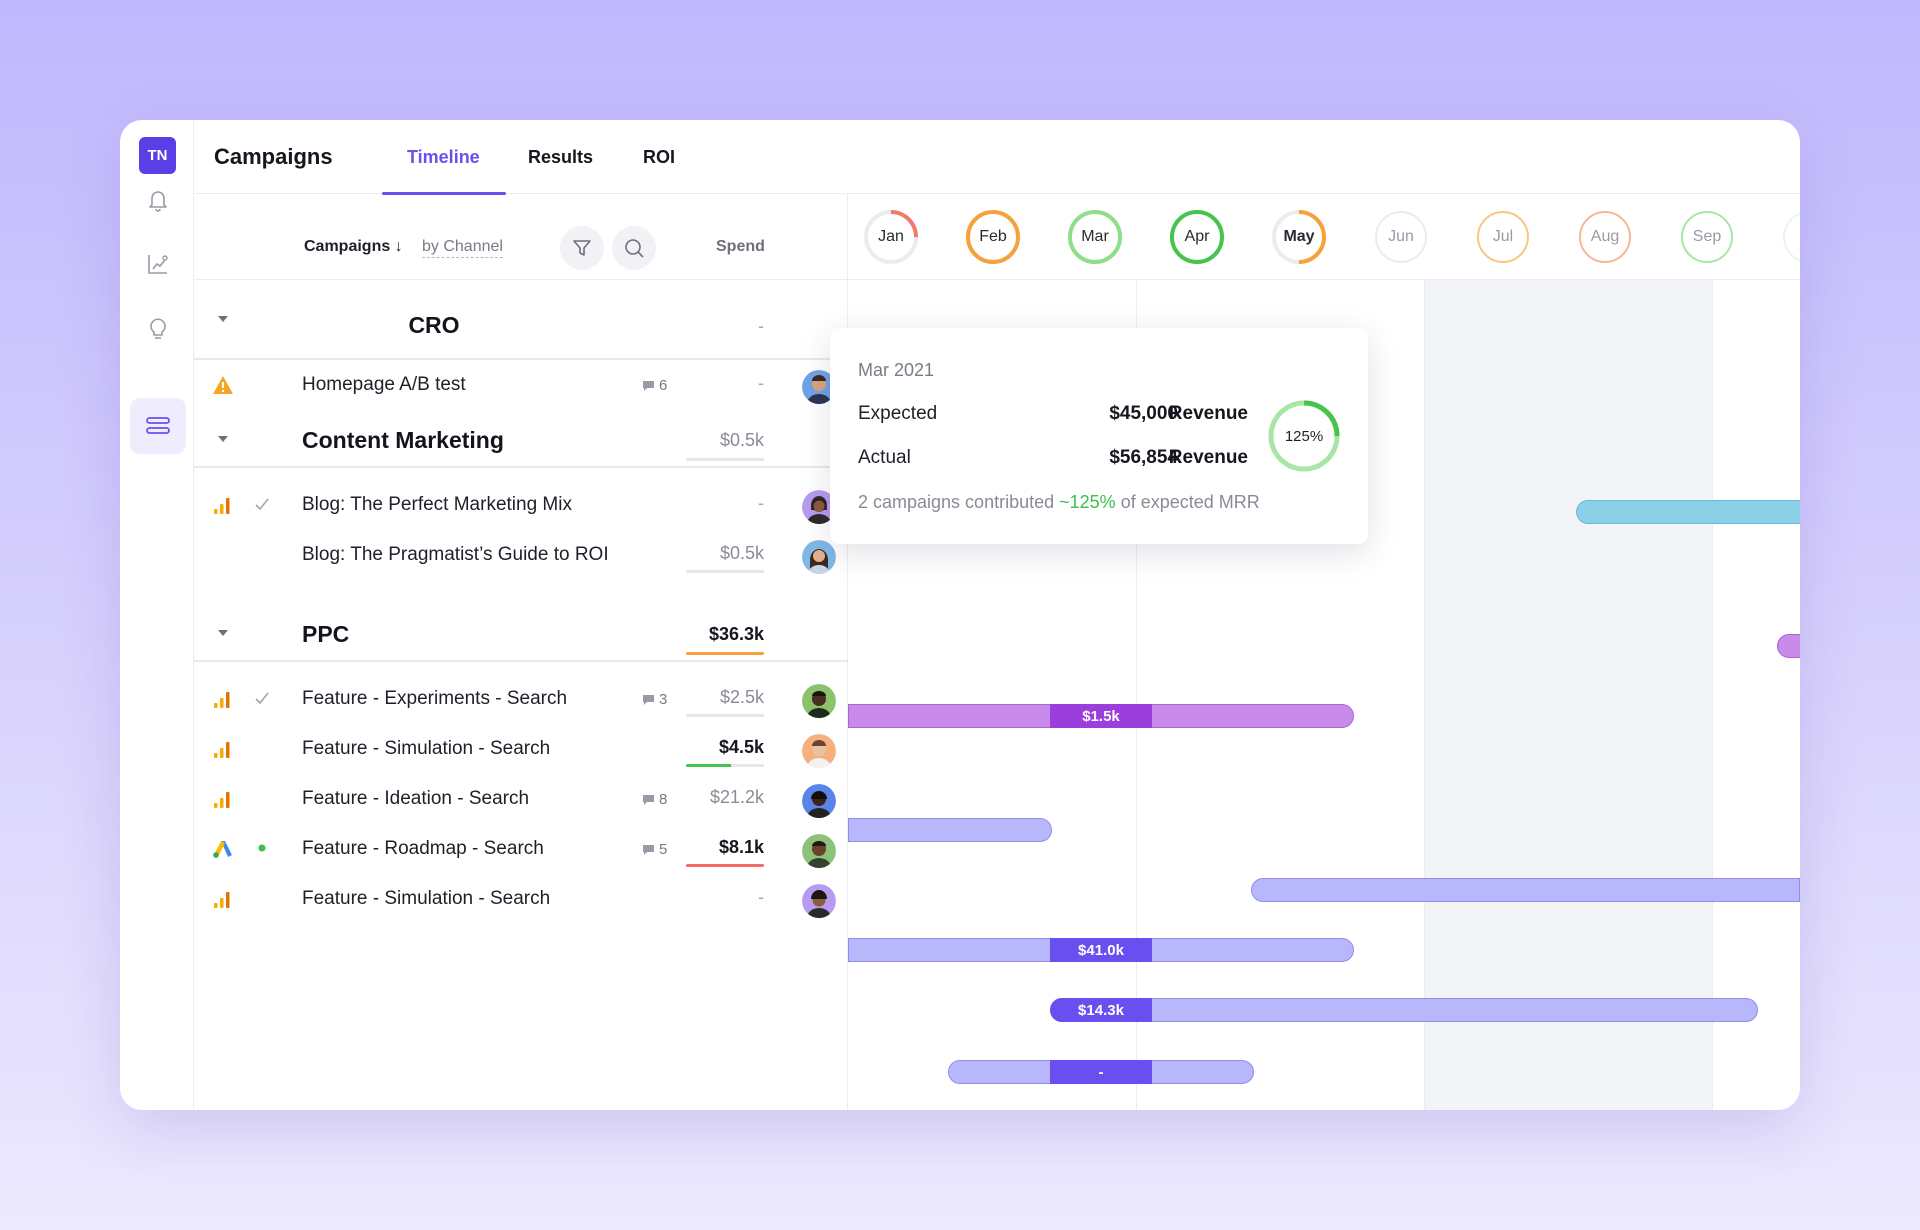 The width and height of the screenshot is (1920, 1230). I want to click on ideas-button, so click(158, 328).